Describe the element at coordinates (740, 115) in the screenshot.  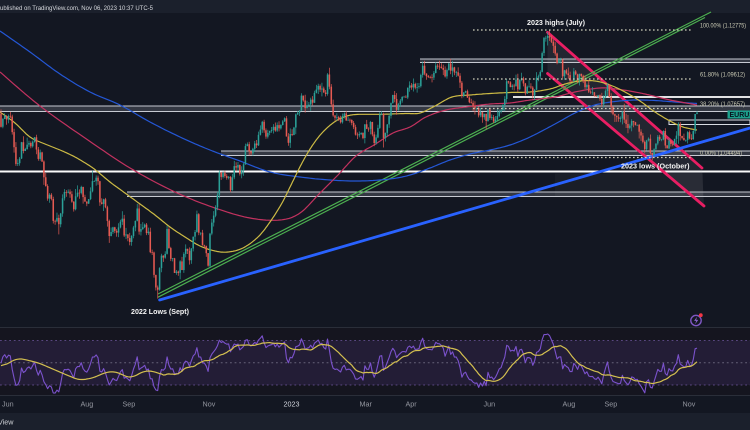
I see `svg-text: EURUSD` at that location.